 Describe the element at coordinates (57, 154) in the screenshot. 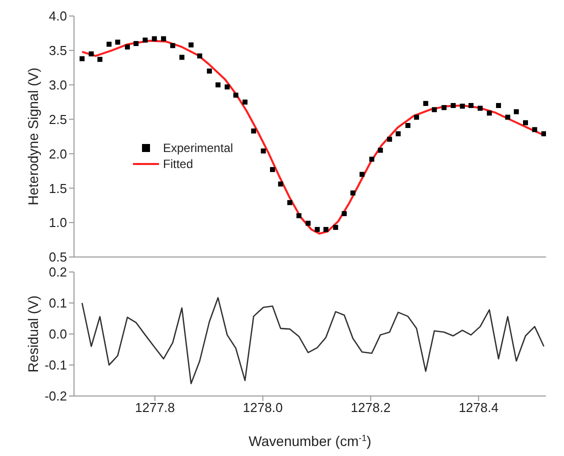

I see `y-tick-label: 2.0` at that location.